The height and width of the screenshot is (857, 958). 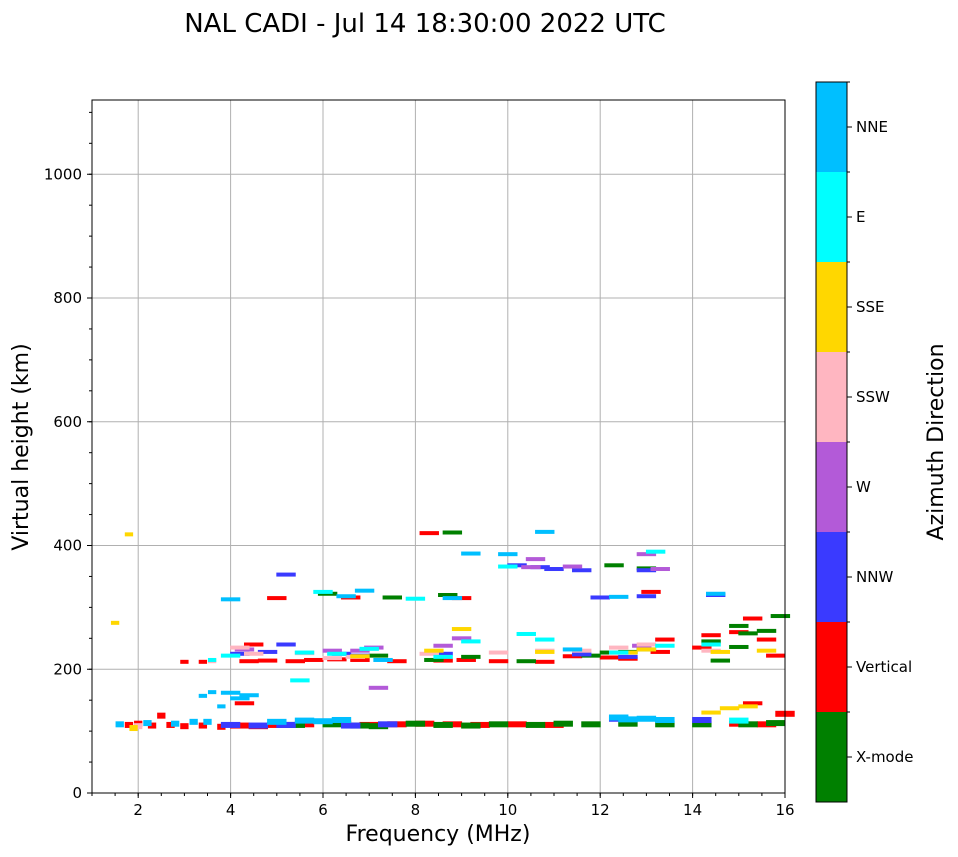 I want to click on x-tick-label: 4, so click(x=231, y=810).